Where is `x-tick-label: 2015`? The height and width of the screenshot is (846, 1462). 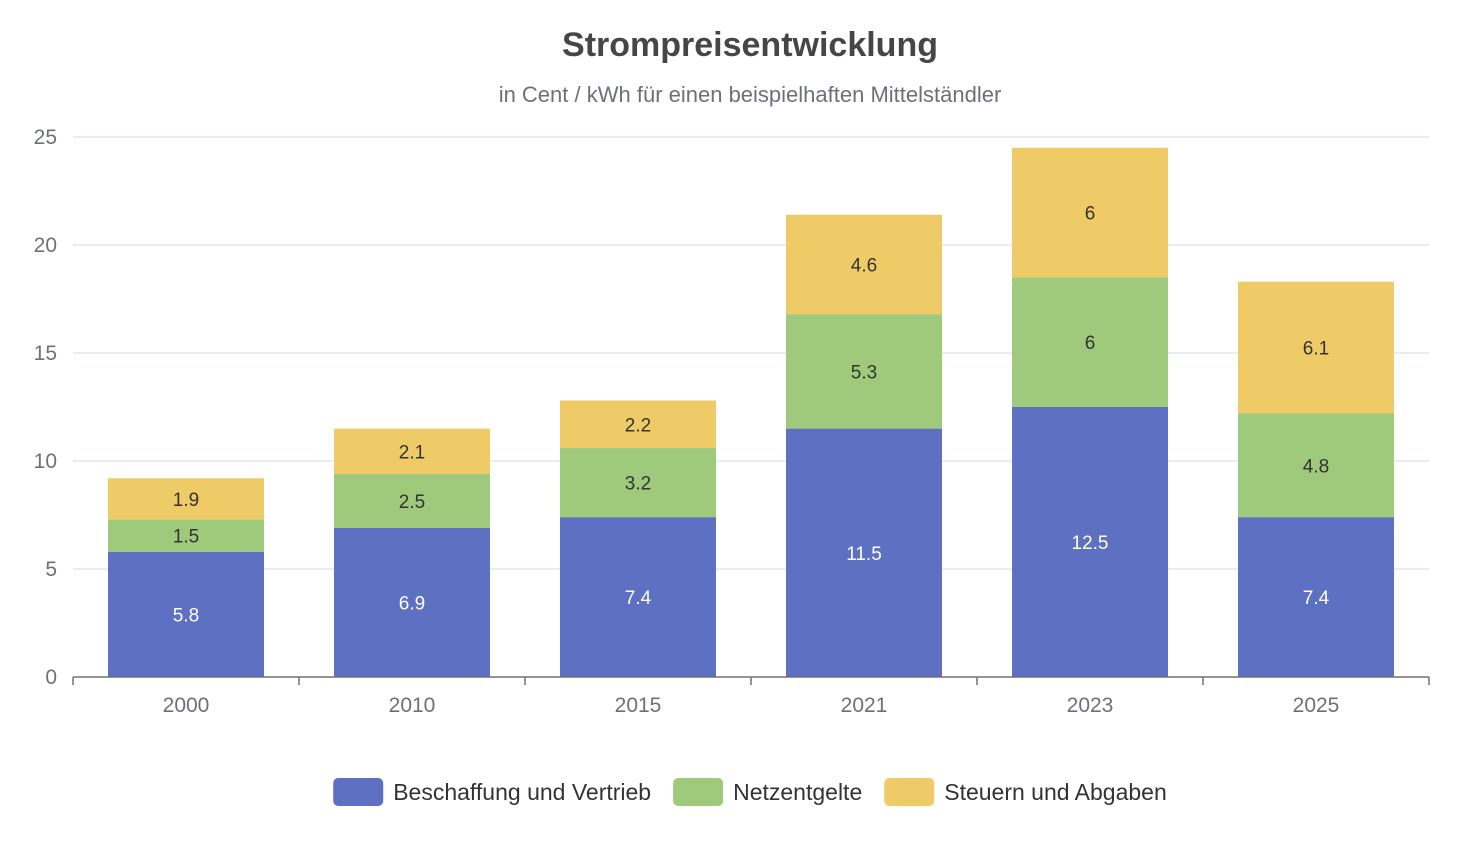
x-tick-label: 2015 is located at coordinates (638, 705).